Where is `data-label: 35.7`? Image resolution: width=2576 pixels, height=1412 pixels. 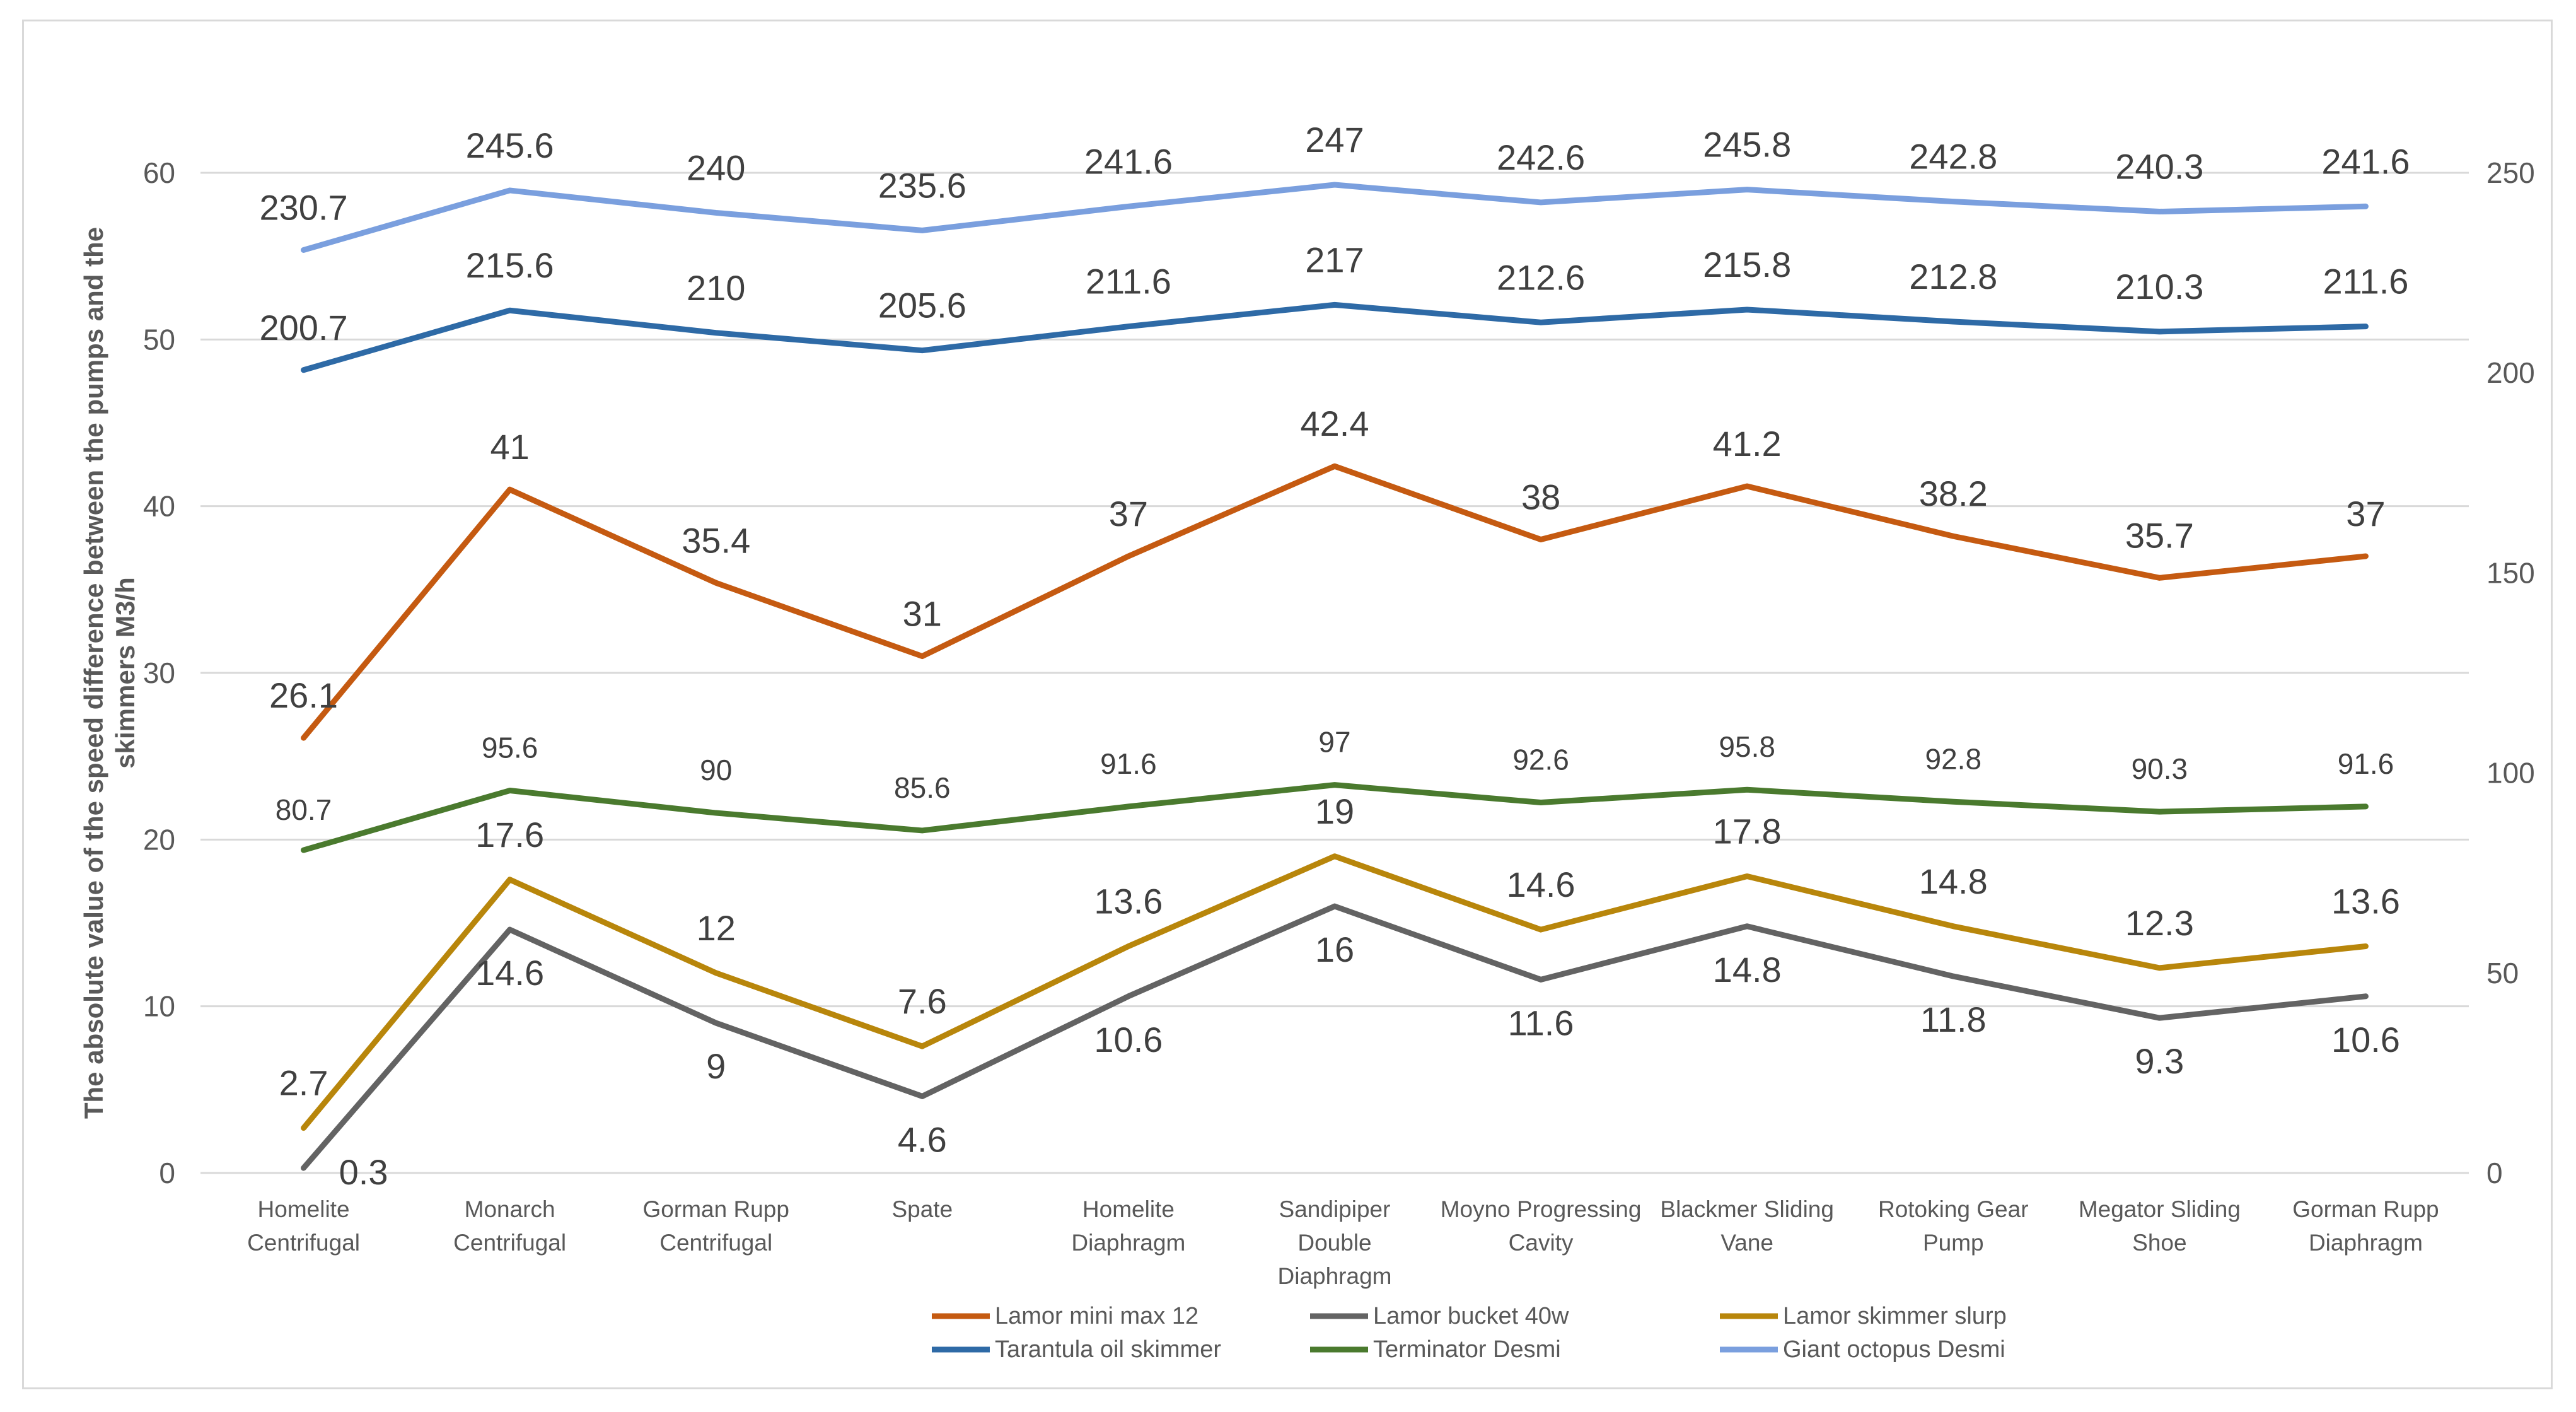
data-label: 35.7 is located at coordinates (2159, 535).